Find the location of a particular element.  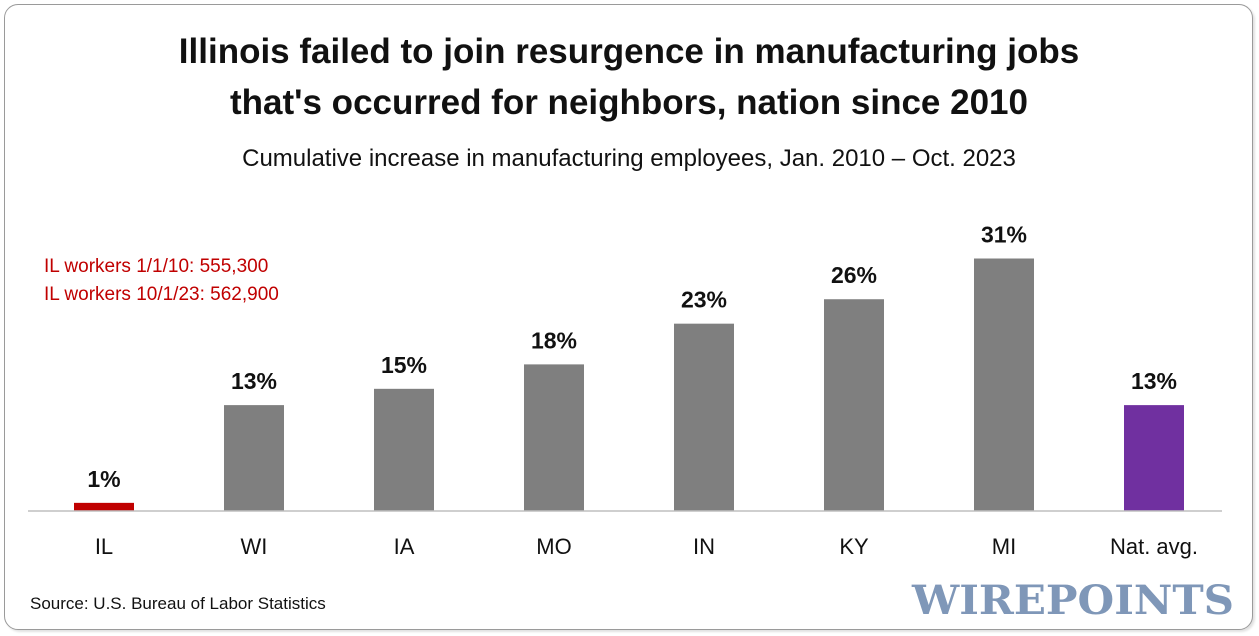

source-note: Source: U.S. Bureau of Labor Statistics is located at coordinates (178, 603).